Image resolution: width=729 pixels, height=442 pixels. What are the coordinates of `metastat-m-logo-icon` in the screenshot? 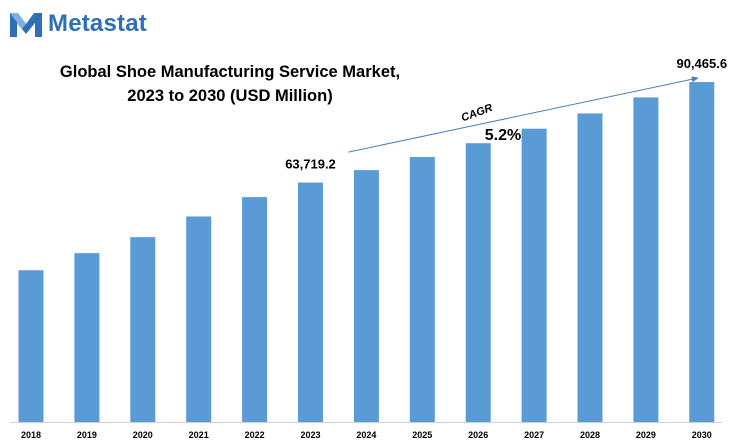 It's located at (26, 25).